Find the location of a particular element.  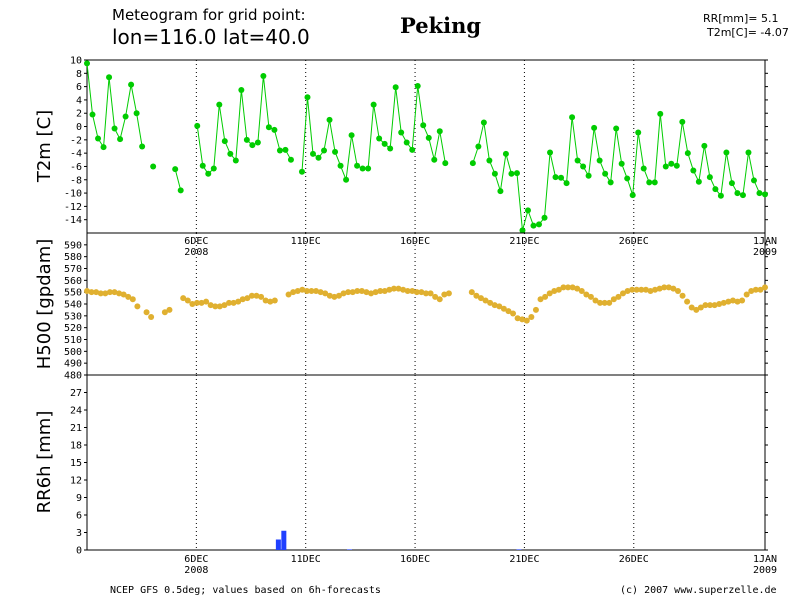

y-tick-label: -14 is located at coordinates (73, 220).